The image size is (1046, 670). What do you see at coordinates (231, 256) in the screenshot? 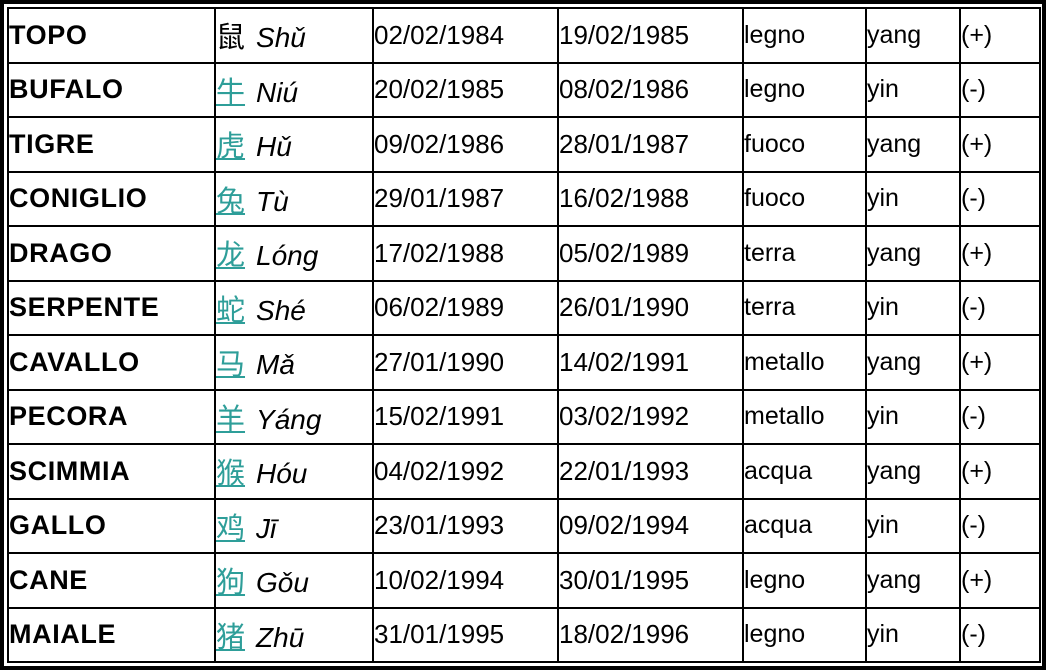
I see `zodiac-character-link: 龙` at bounding box center [231, 256].